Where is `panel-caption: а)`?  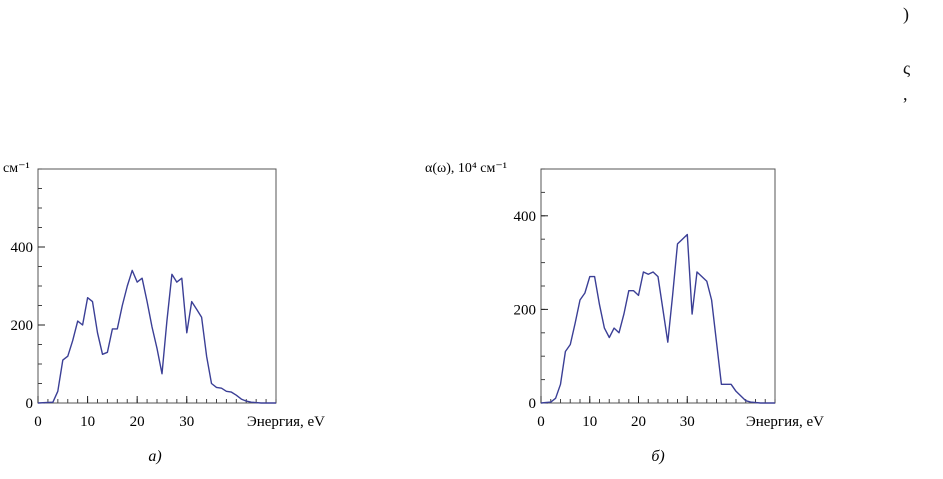 panel-caption: а) is located at coordinates (154, 456).